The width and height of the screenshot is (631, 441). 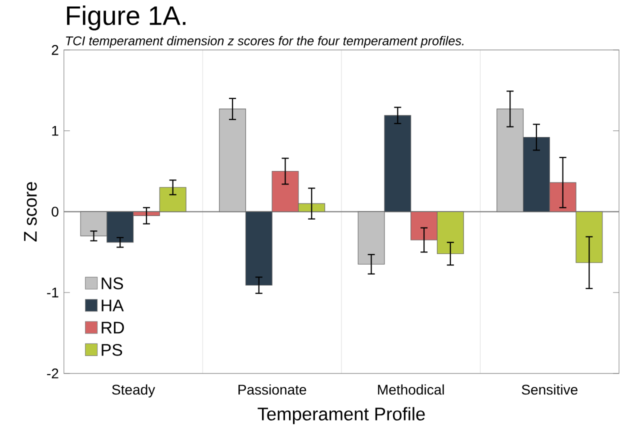 What do you see at coordinates (126, 17) in the screenshot?
I see `chart-title: Figure 1A.` at bounding box center [126, 17].